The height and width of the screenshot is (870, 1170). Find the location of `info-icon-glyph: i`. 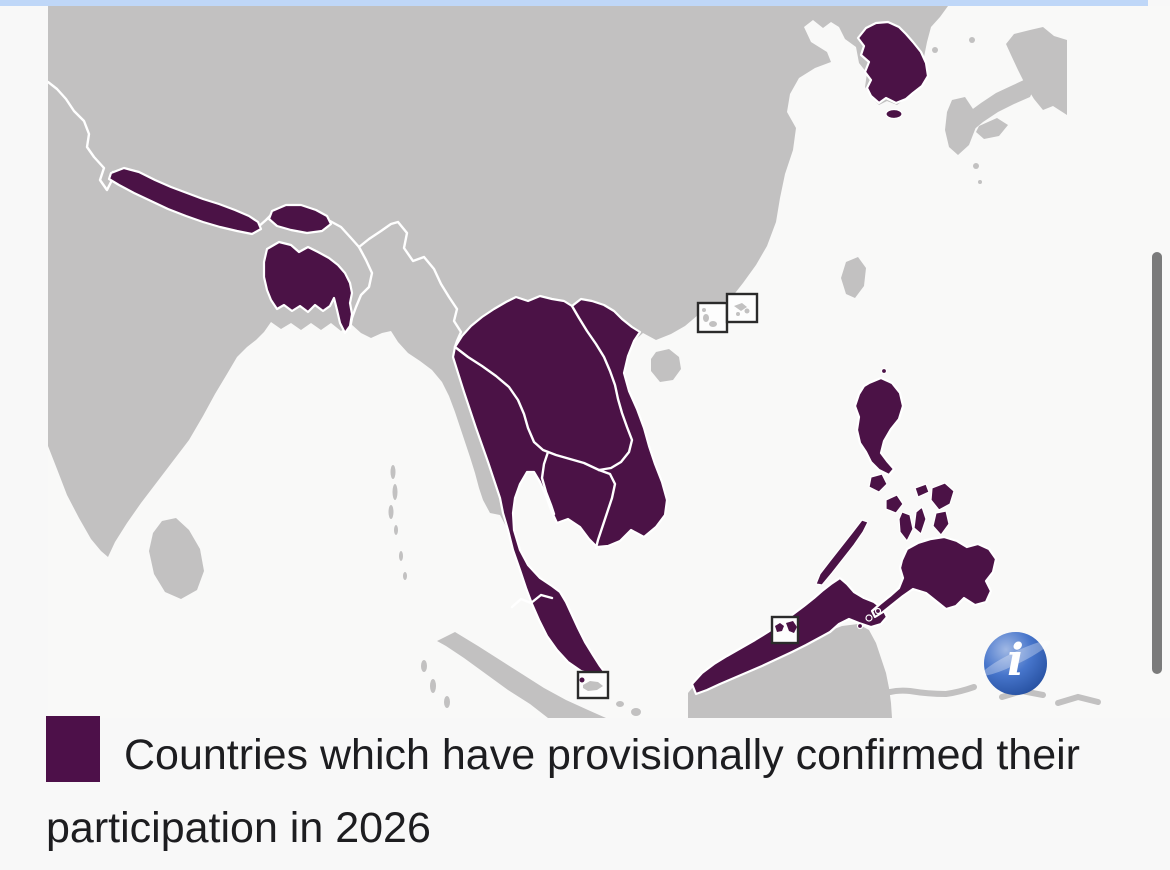

info-icon-glyph: i is located at coordinates (1015, 660).